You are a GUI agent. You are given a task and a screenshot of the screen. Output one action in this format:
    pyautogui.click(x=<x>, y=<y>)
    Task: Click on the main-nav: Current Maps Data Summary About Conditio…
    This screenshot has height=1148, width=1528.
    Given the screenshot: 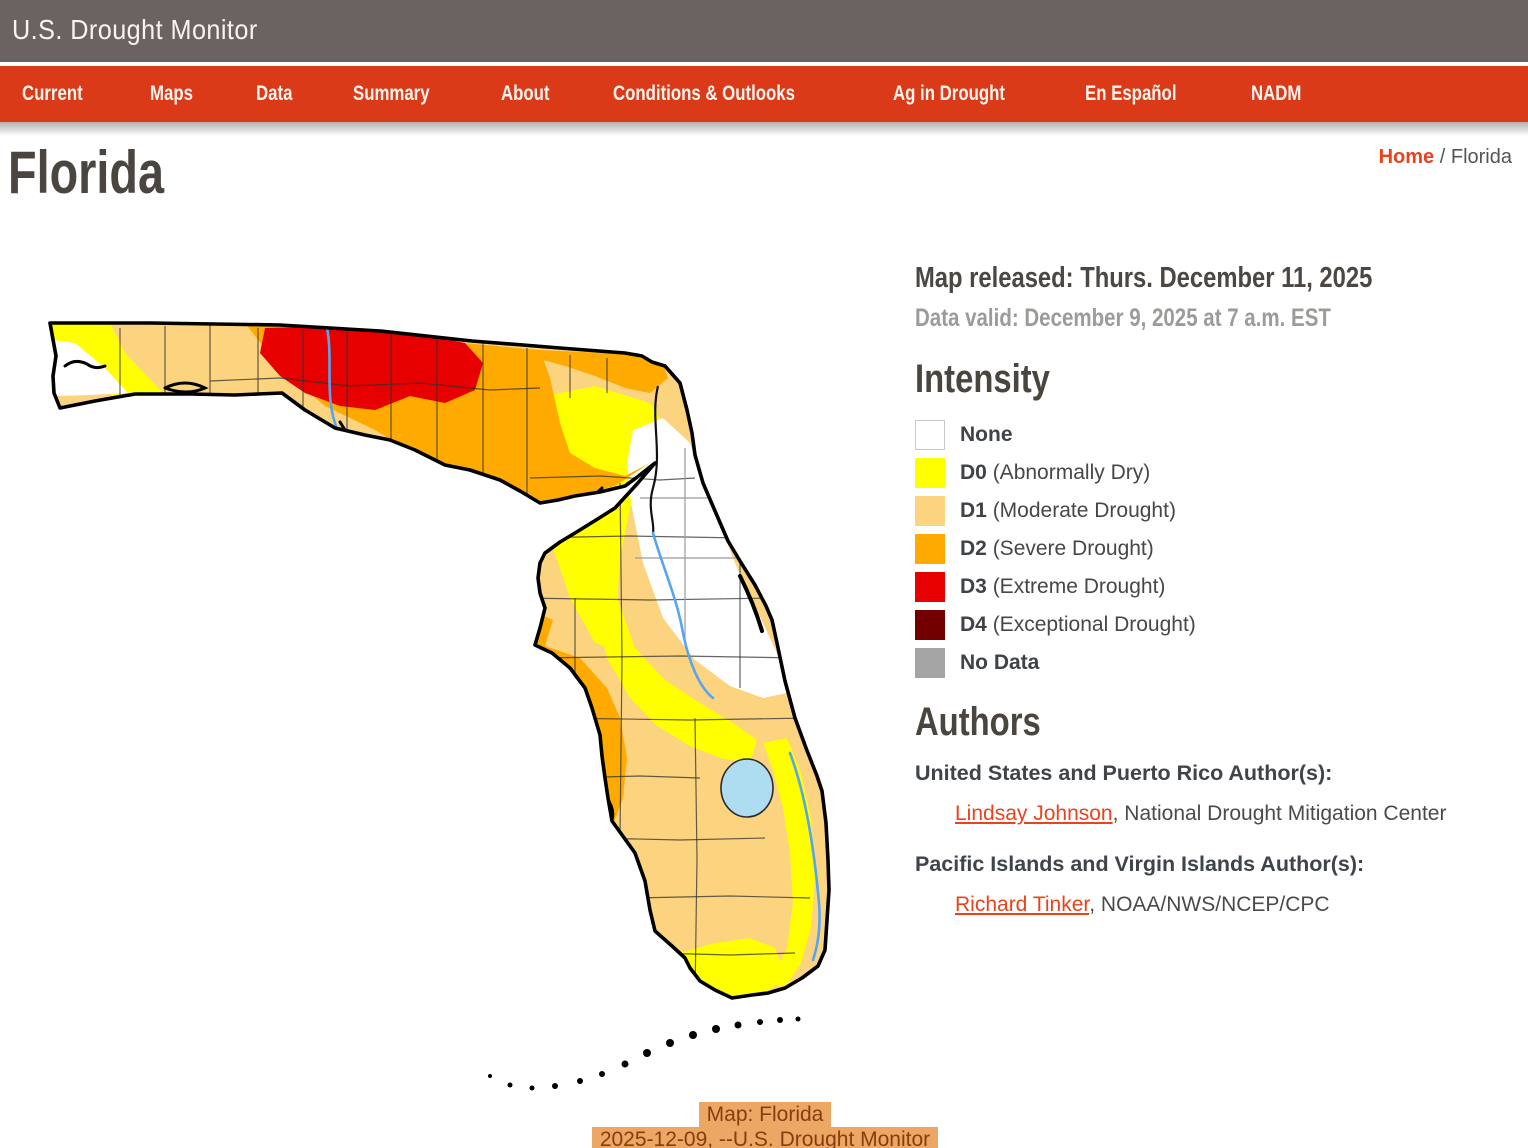 What is the action you would take?
    pyautogui.click(x=764, y=94)
    